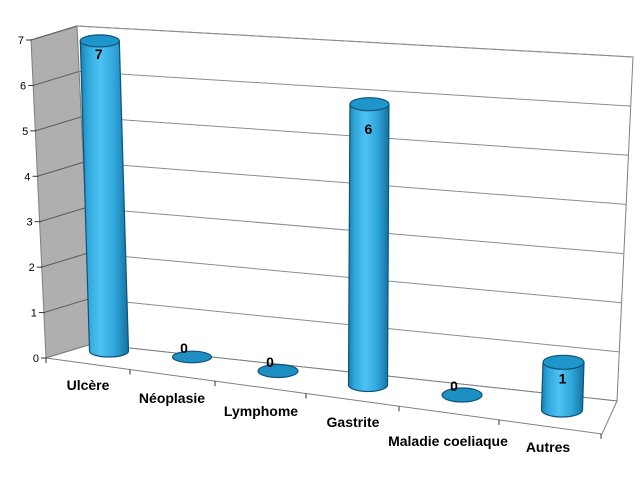 Image resolution: width=643 pixels, height=487 pixels. What do you see at coordinates (369, 129) in the screenshot?
I see `bar-value-label: 6` at bounding box center [369, 129].